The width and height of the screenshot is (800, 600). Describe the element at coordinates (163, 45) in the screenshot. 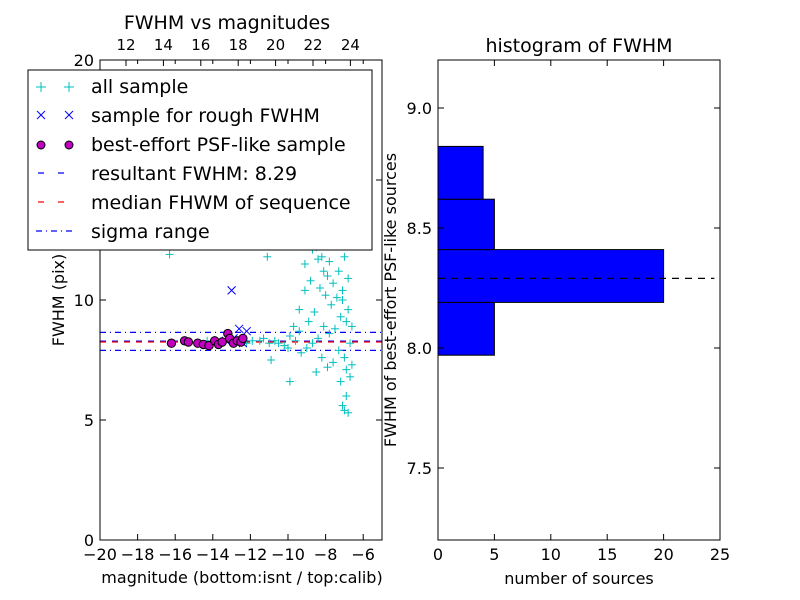

I see `top-axis-tick-label: 14` at that location.